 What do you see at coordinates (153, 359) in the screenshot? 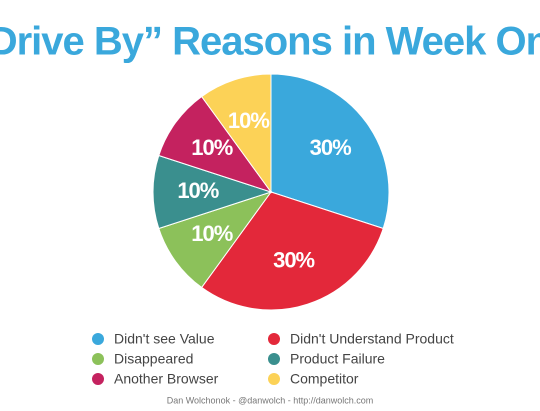
I see `legend-label: Disappeared` at bounding box center [153, 359].